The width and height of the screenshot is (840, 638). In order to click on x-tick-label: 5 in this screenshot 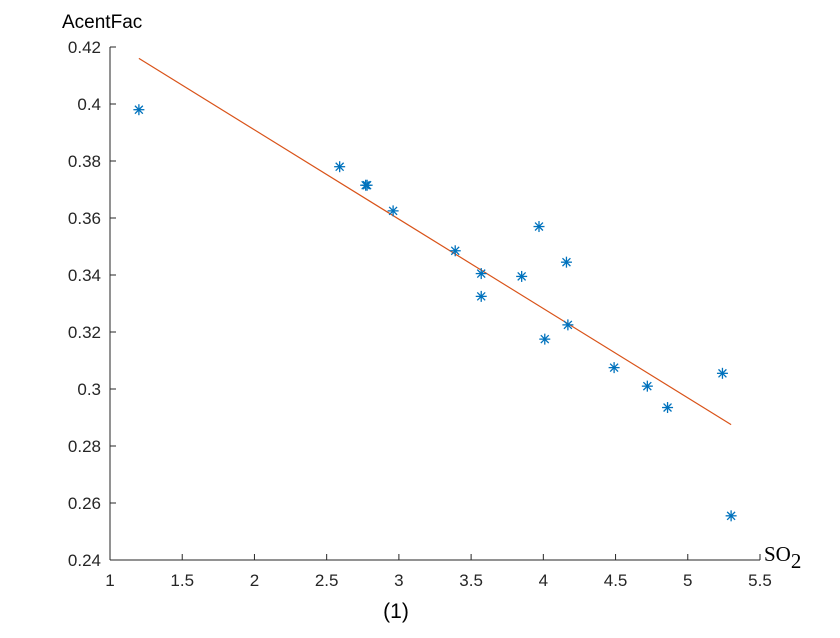, I will do `click(687, 580)`.